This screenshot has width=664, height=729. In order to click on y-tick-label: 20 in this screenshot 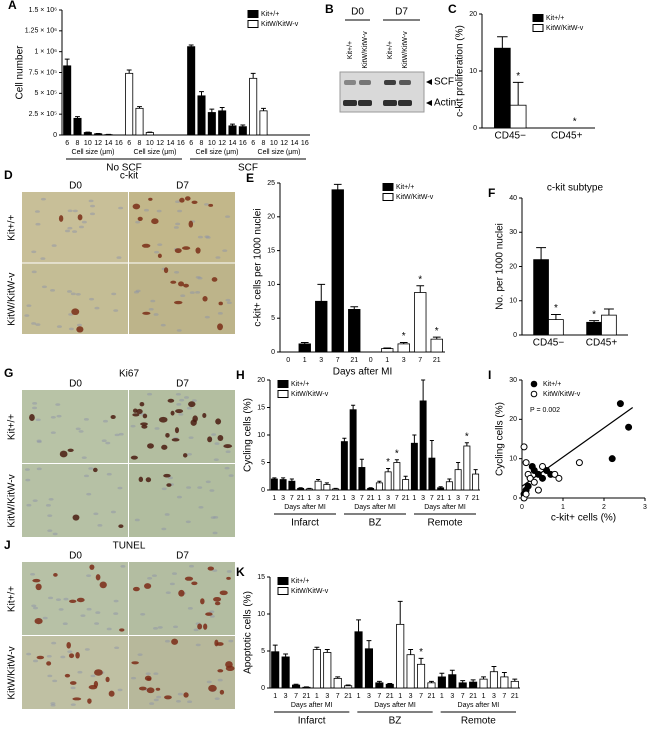, I will do `click(473, 14)`.